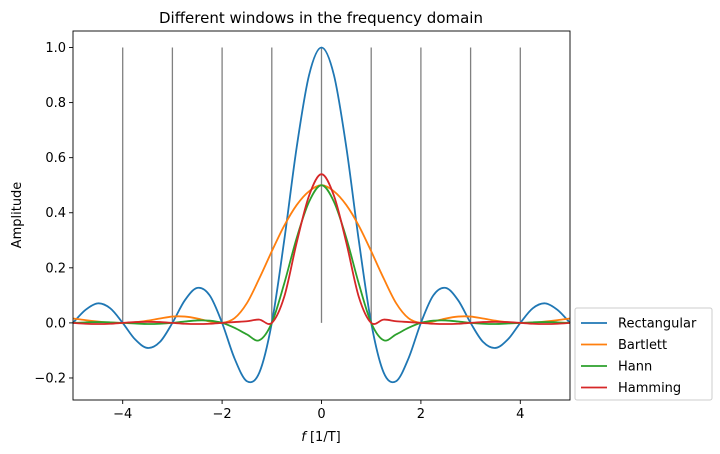 This screenshot has width=720, height=454. What do you see at coordinates (421, 414) in the screenshot?
I see `x-tick-label: 2` at bounding box center [421, 414].